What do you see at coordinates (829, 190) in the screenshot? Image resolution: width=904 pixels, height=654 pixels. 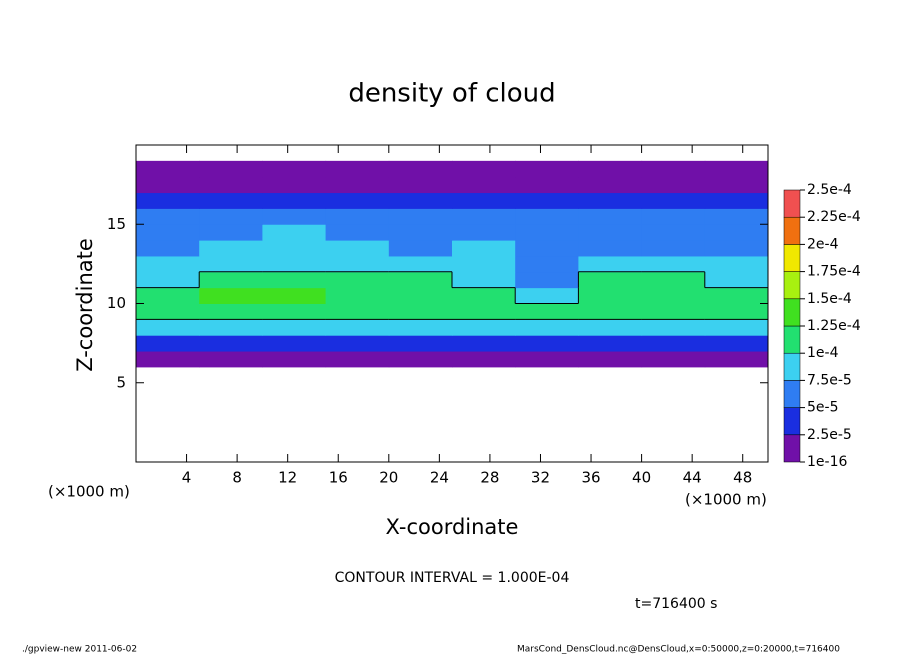 I see `colorbar-label: 2.5e-4` at bounding box center [829, 190].